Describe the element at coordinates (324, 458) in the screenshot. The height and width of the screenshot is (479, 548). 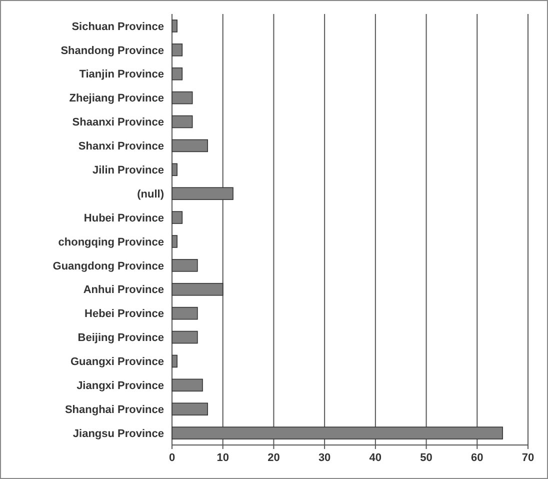
I see `x-tick-label: 30` at that location.